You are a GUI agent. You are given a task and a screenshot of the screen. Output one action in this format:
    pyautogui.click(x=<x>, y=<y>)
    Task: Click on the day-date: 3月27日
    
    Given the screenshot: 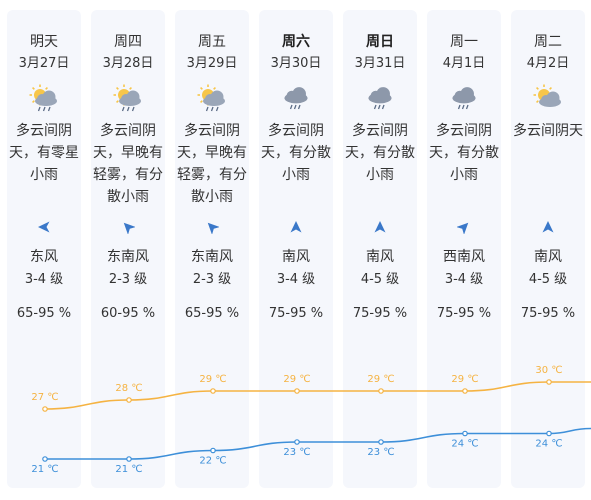 What is the action you would take?
    pyautogui.click(x=44, y=63)
    